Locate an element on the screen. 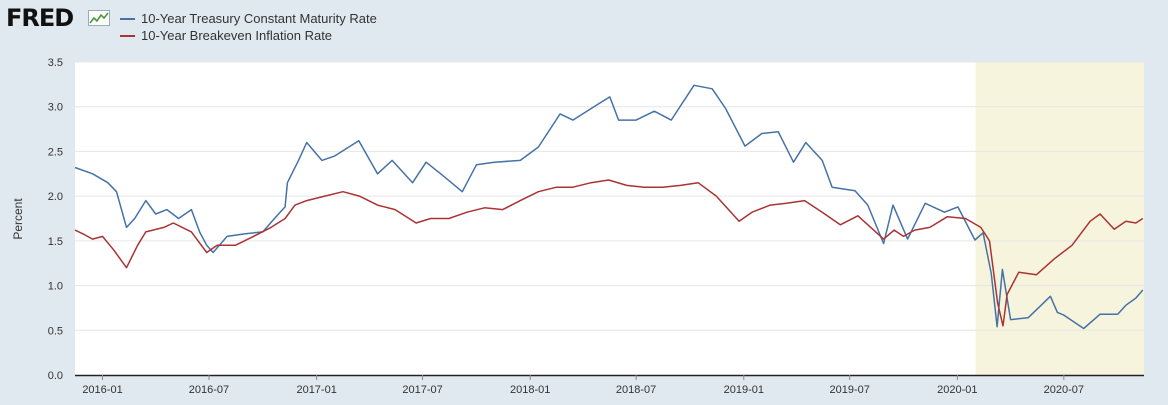  x-tick-label: 2020-07 is located at coordinates (1064, 390).